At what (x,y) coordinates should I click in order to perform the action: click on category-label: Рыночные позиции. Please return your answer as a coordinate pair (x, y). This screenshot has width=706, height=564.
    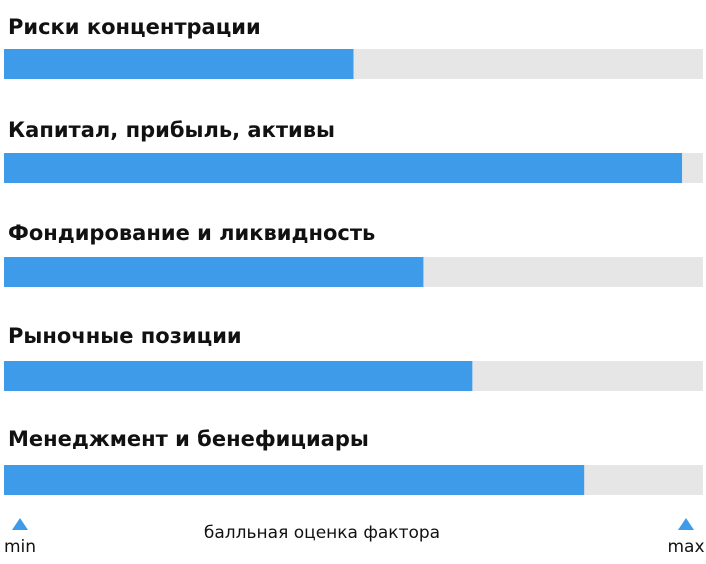
    Looking at the image, I should click on (125, 336).